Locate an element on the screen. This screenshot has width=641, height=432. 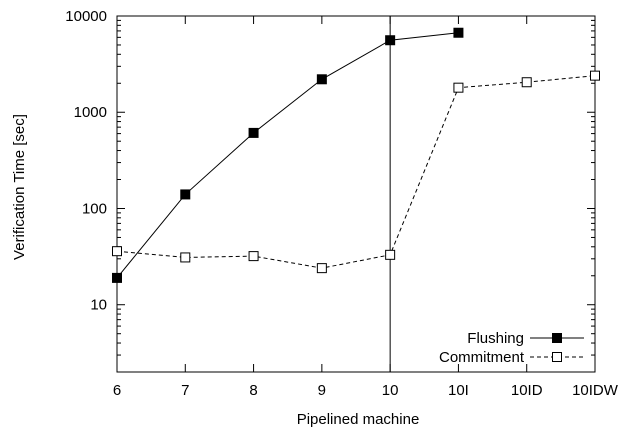
legend-label: Commitment is located at coordinates (482, 357).